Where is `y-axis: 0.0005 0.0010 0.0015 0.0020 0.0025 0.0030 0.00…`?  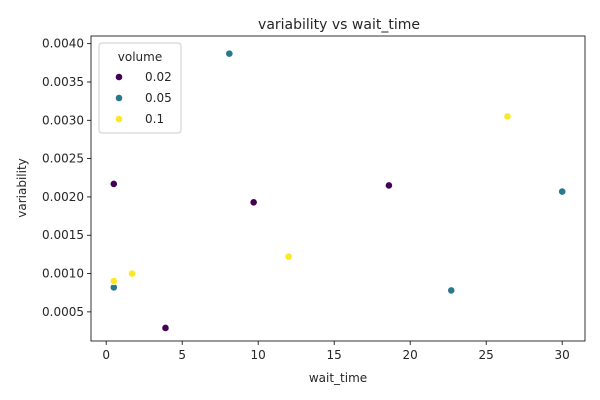 y-axis: 0.0005 0.0010 0.0015 0.0020 0.0025 0.0030 0.00… is located at coordinates (66, 178).